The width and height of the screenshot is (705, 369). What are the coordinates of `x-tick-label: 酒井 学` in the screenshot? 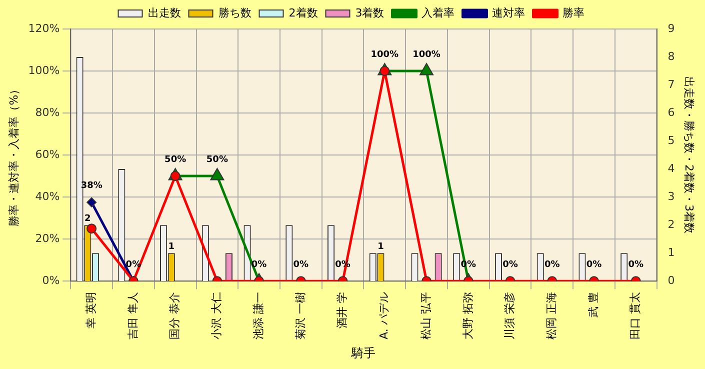 It's located at (342, 310).